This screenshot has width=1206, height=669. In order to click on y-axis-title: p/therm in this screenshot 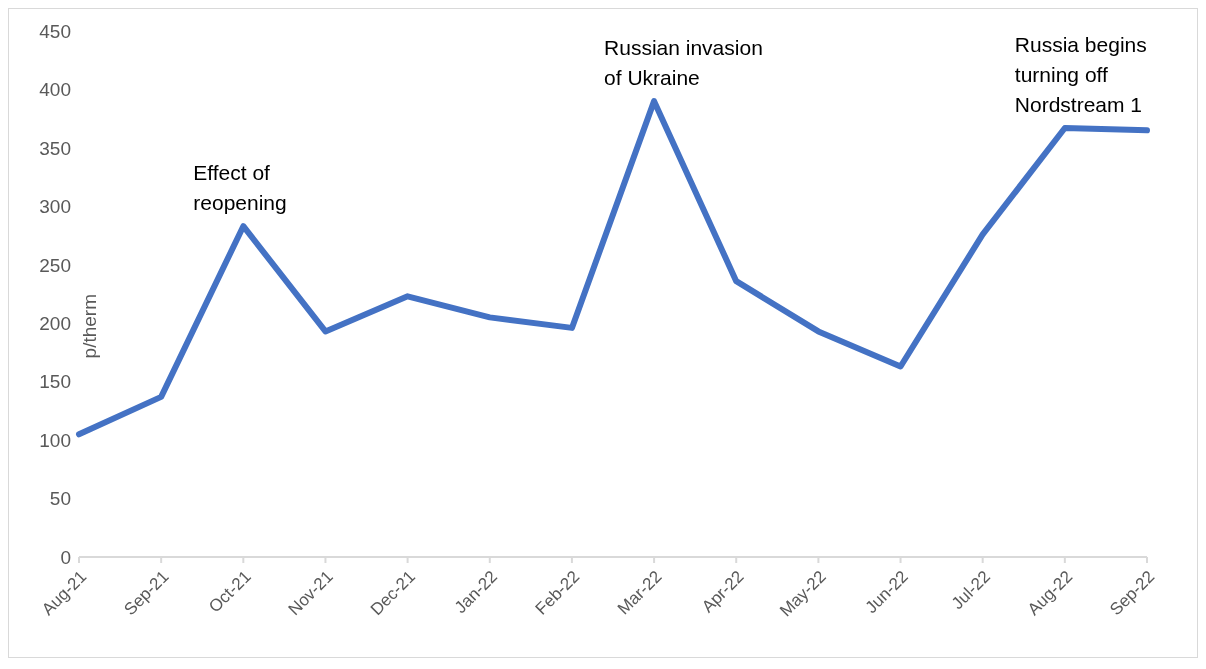, I will do `click(89, 326)`.